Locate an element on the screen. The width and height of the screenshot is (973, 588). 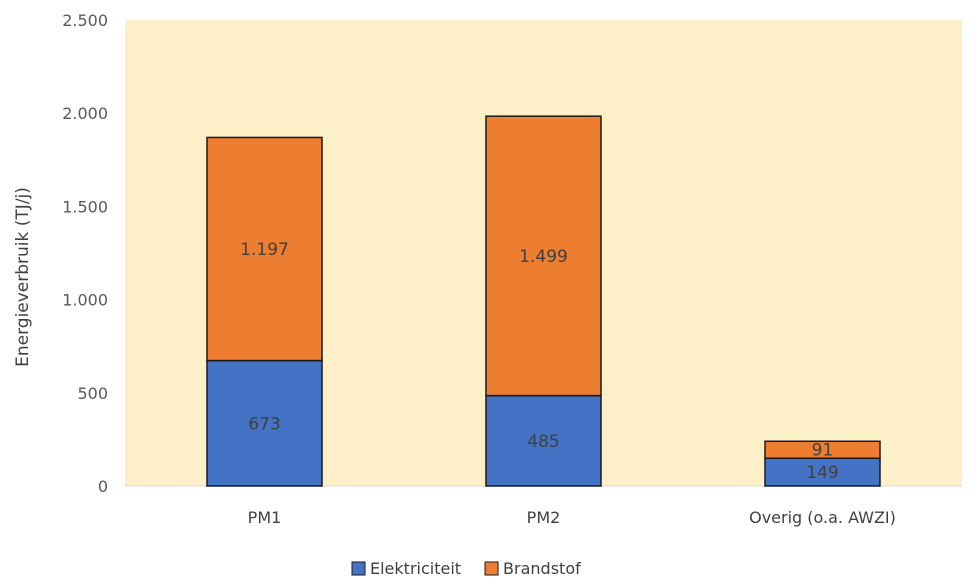
legend-label: Brandstof is located at coordinates (542, 568).